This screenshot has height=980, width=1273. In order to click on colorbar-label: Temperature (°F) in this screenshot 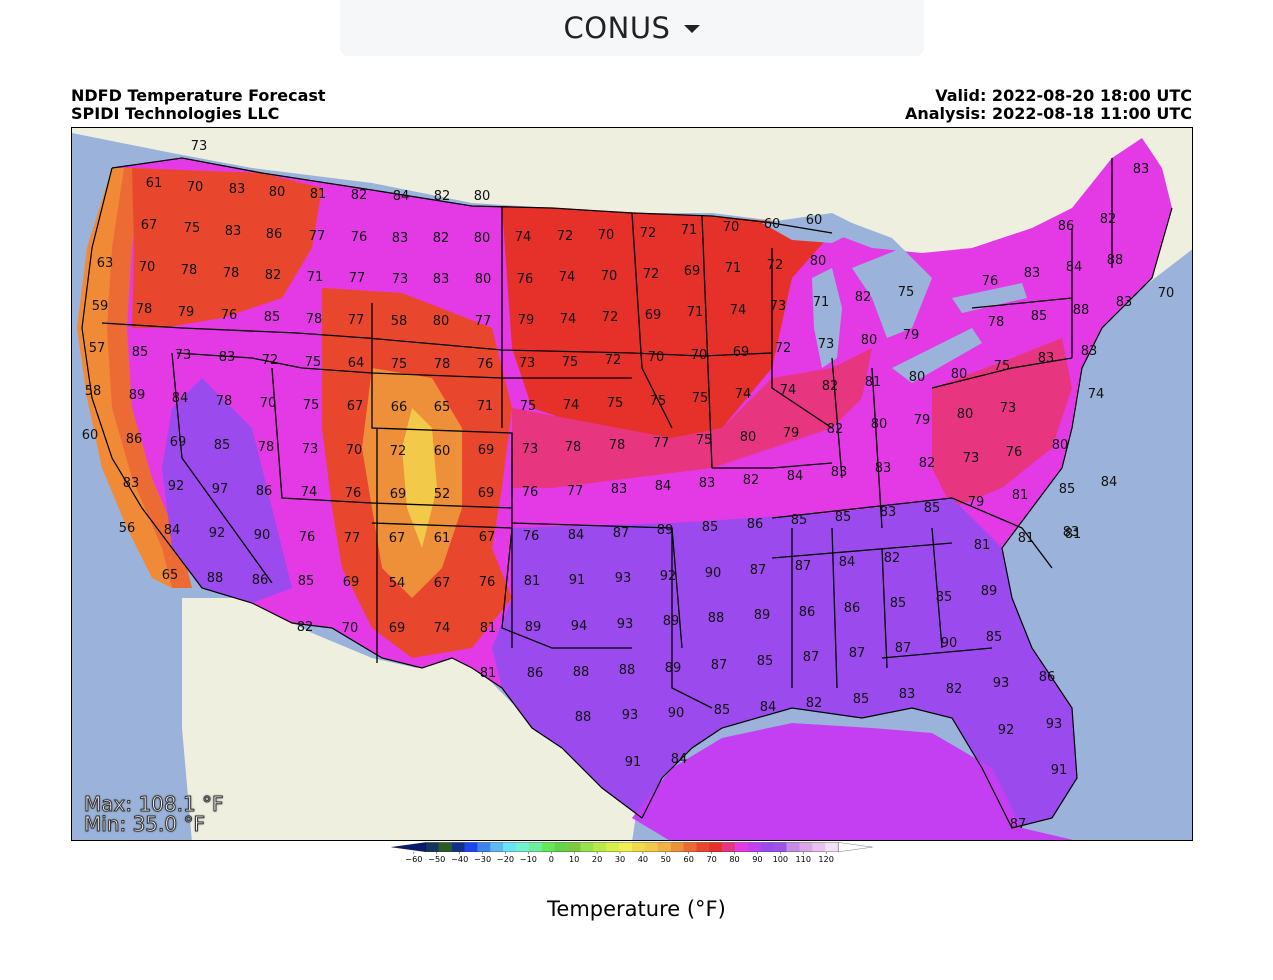, I will do `click(636, 909)`.